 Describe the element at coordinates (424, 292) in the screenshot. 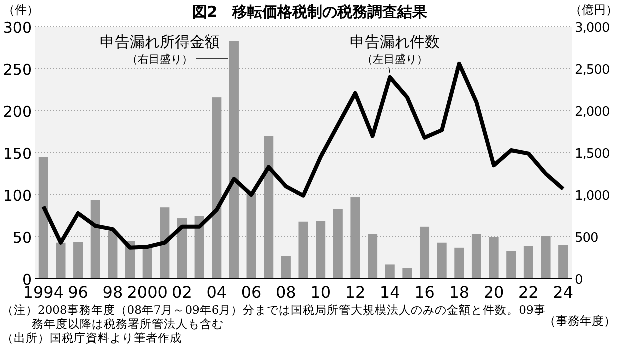

I see `x-tick-label: 16` at that location.